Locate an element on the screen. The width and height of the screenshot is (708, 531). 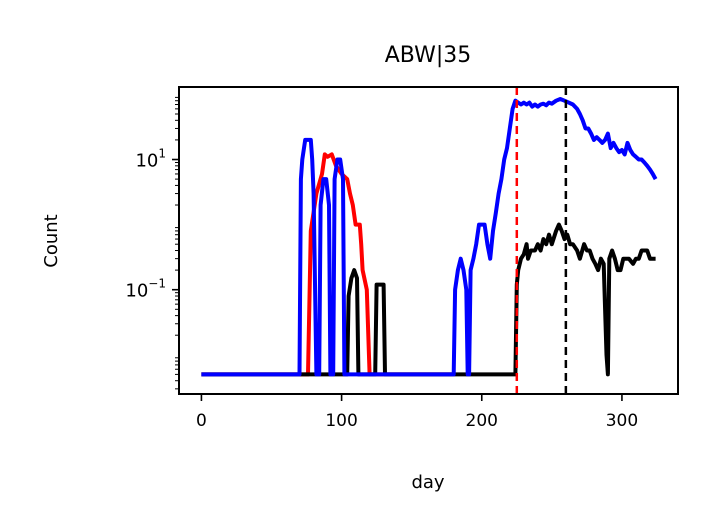
y-tick-label: 10⁻¹ is located at coordinates (145, 289).